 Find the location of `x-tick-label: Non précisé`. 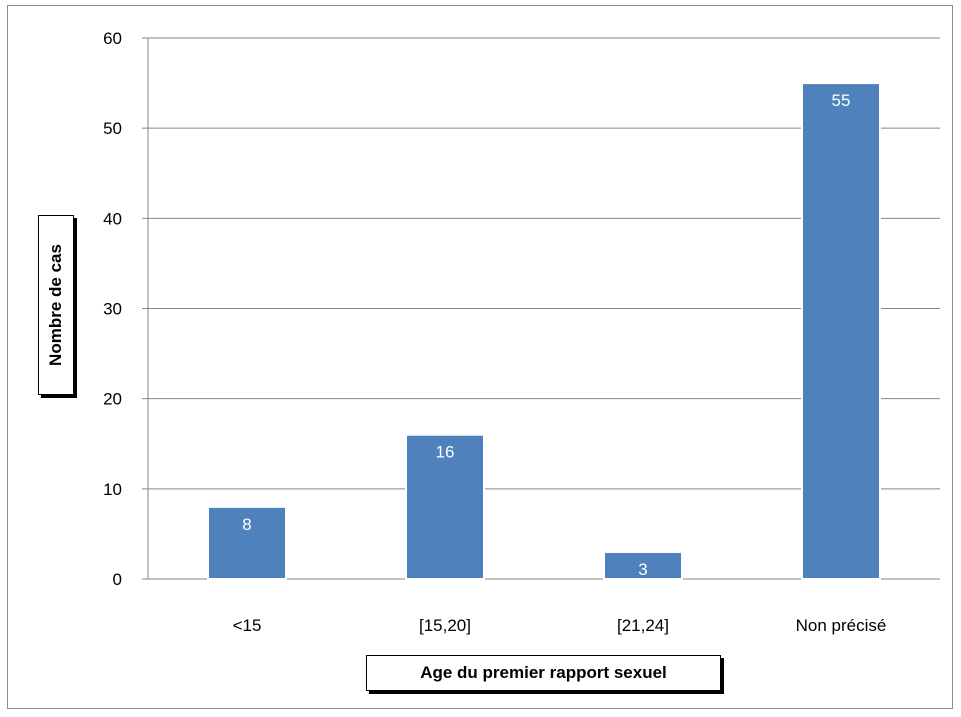

x-tick-label: Non précisé is located at coordinates (841, 625).